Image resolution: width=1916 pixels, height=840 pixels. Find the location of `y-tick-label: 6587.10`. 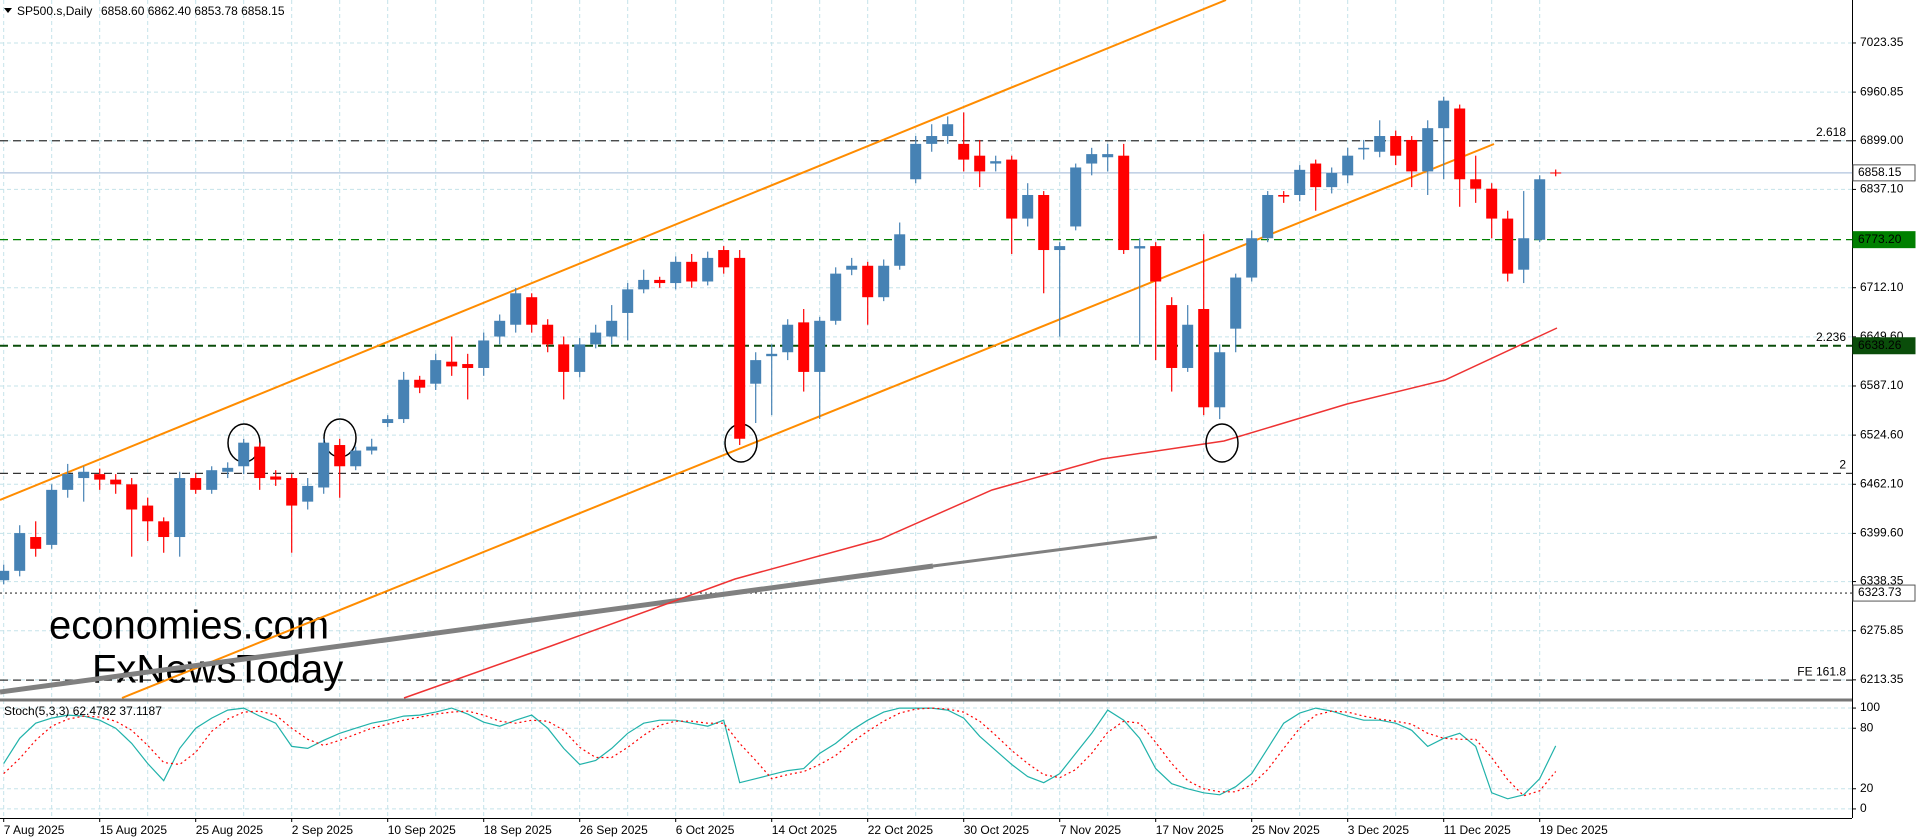

y-tick-label: 6587.10 is located at coordinates (1882, 385).